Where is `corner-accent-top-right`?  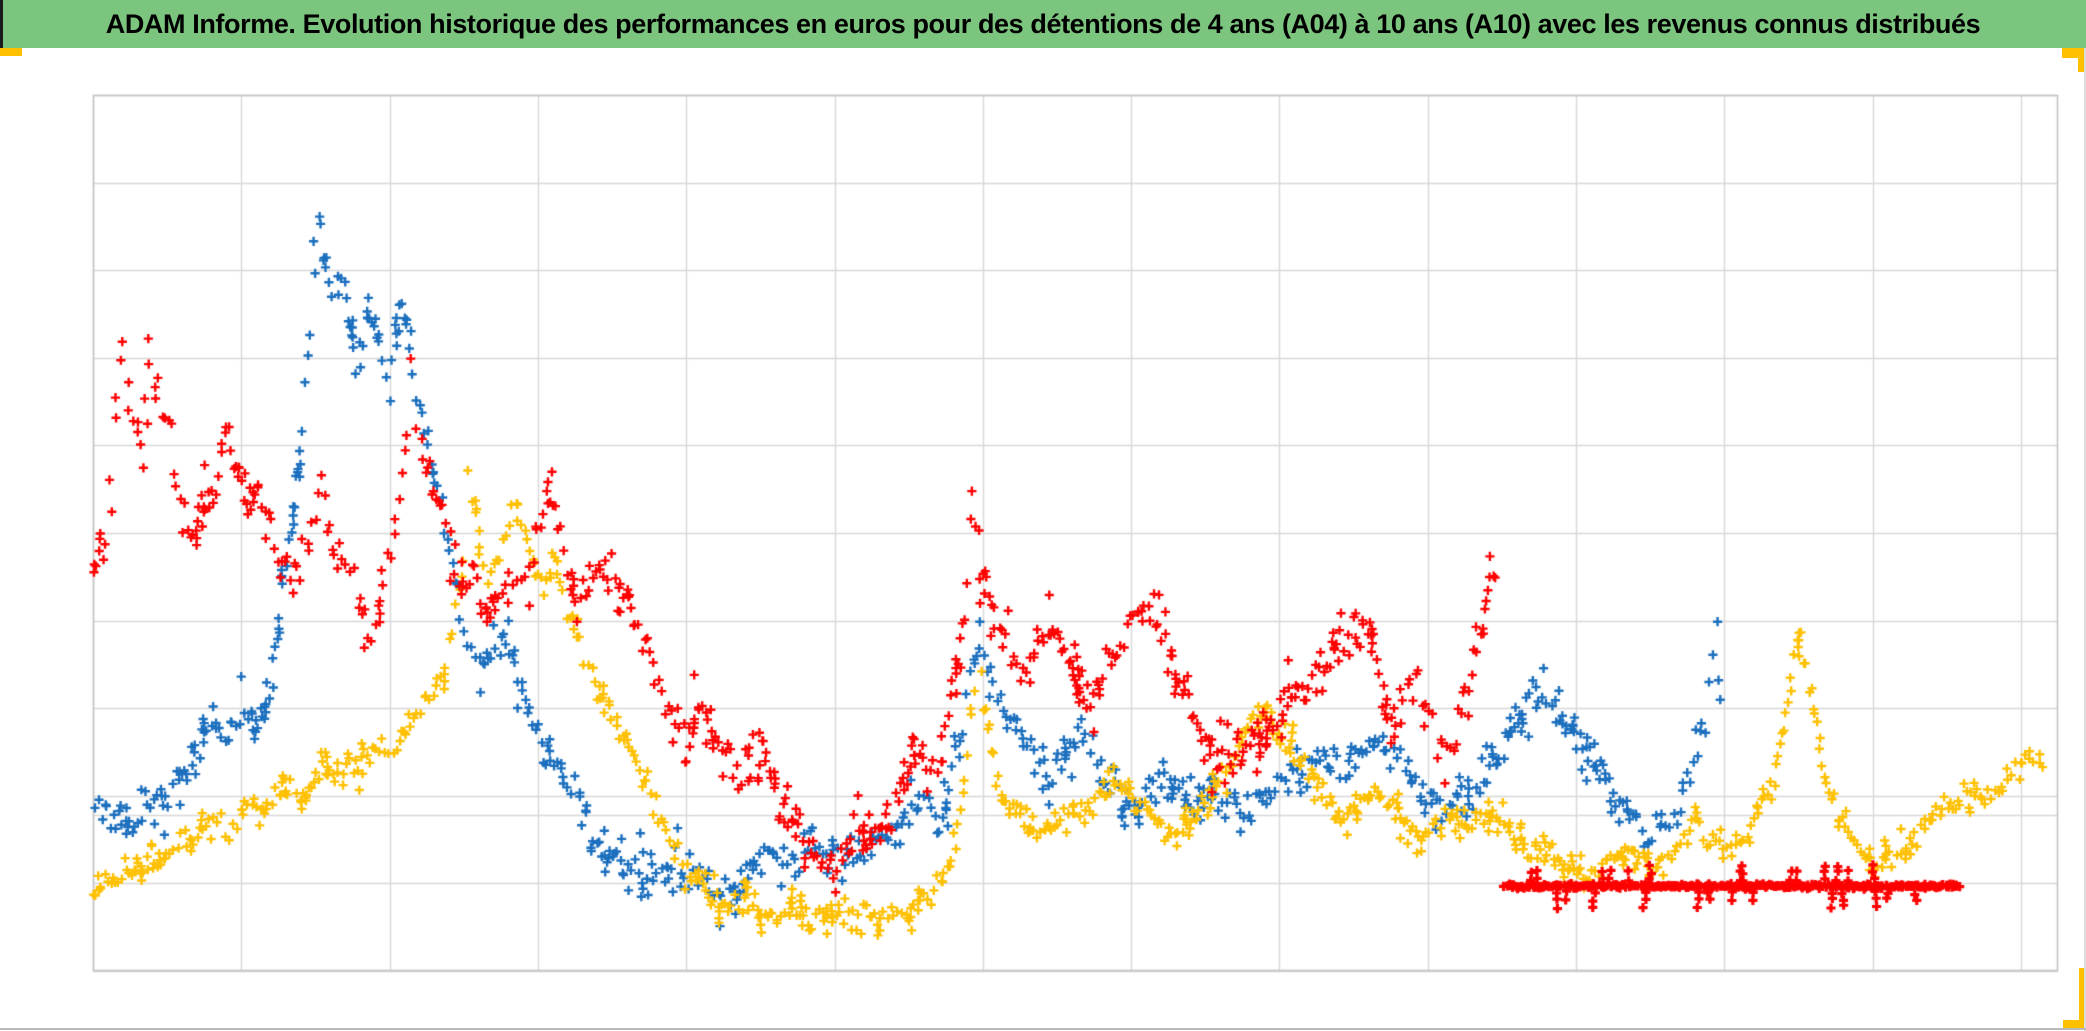
corner-accent-top-right is located at coordinates (2074, 53).